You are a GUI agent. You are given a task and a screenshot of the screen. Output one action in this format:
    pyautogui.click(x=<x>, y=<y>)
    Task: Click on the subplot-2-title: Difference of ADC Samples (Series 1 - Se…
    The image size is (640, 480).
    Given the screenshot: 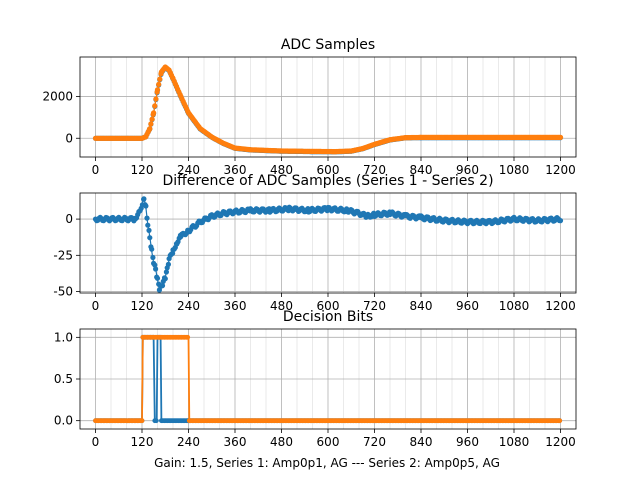 What is the action you would take?
    pyautogui.click(x=327, y=181)
    